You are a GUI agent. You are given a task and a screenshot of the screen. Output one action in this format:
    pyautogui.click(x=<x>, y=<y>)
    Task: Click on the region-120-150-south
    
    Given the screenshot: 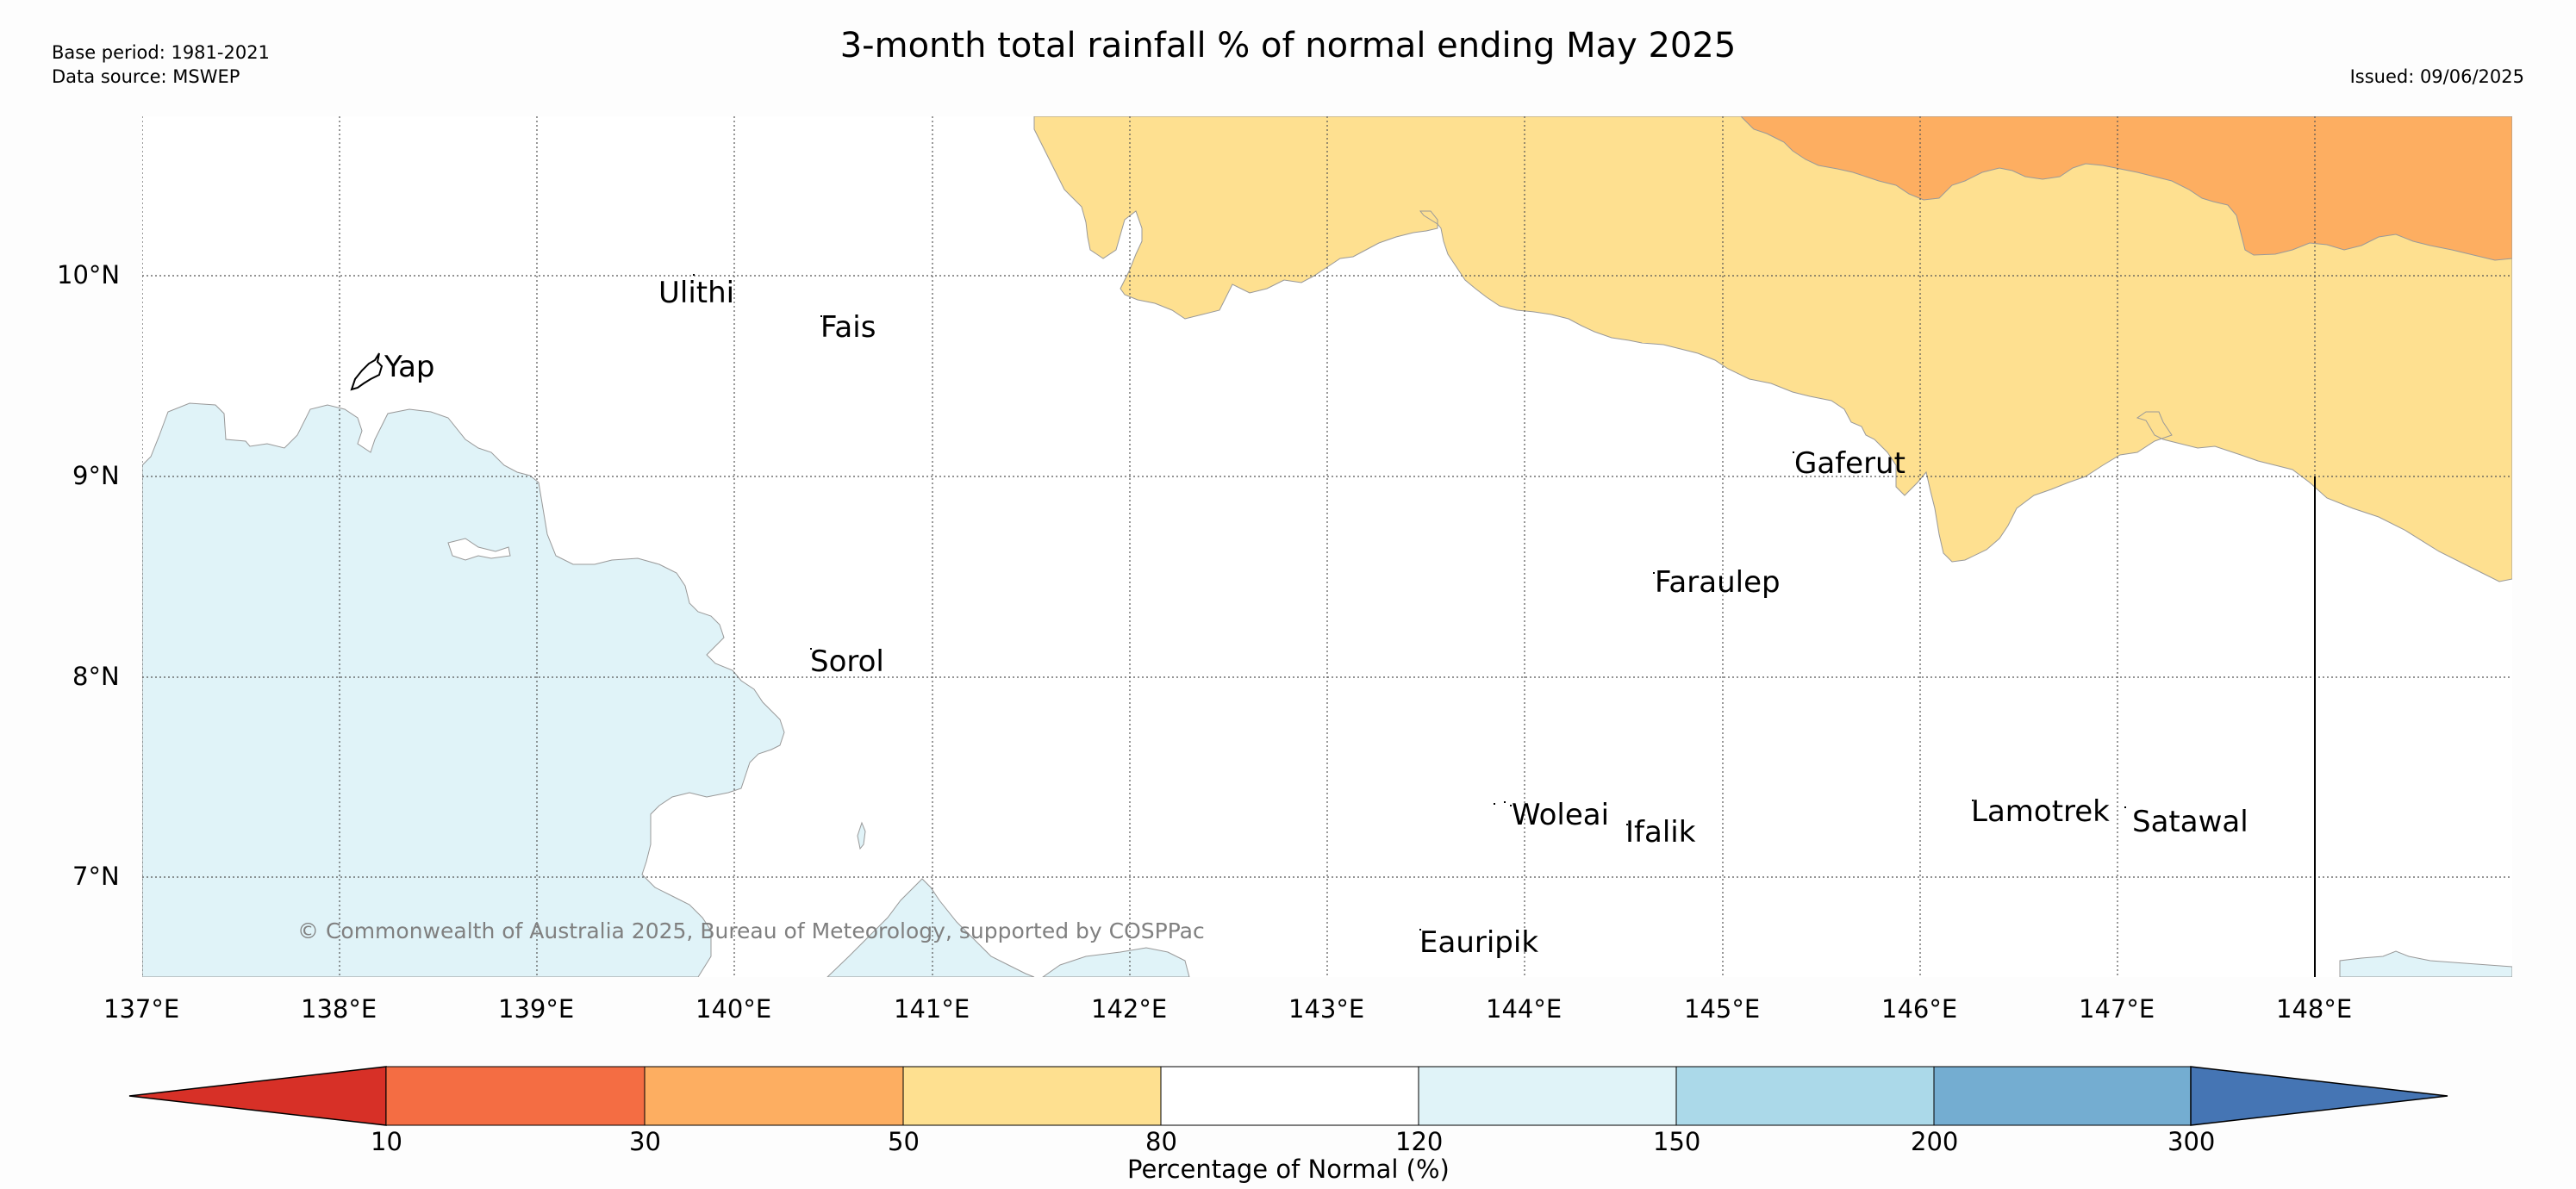 What is the action you would take?
    pyautogui.click(x=930, y=928)
    